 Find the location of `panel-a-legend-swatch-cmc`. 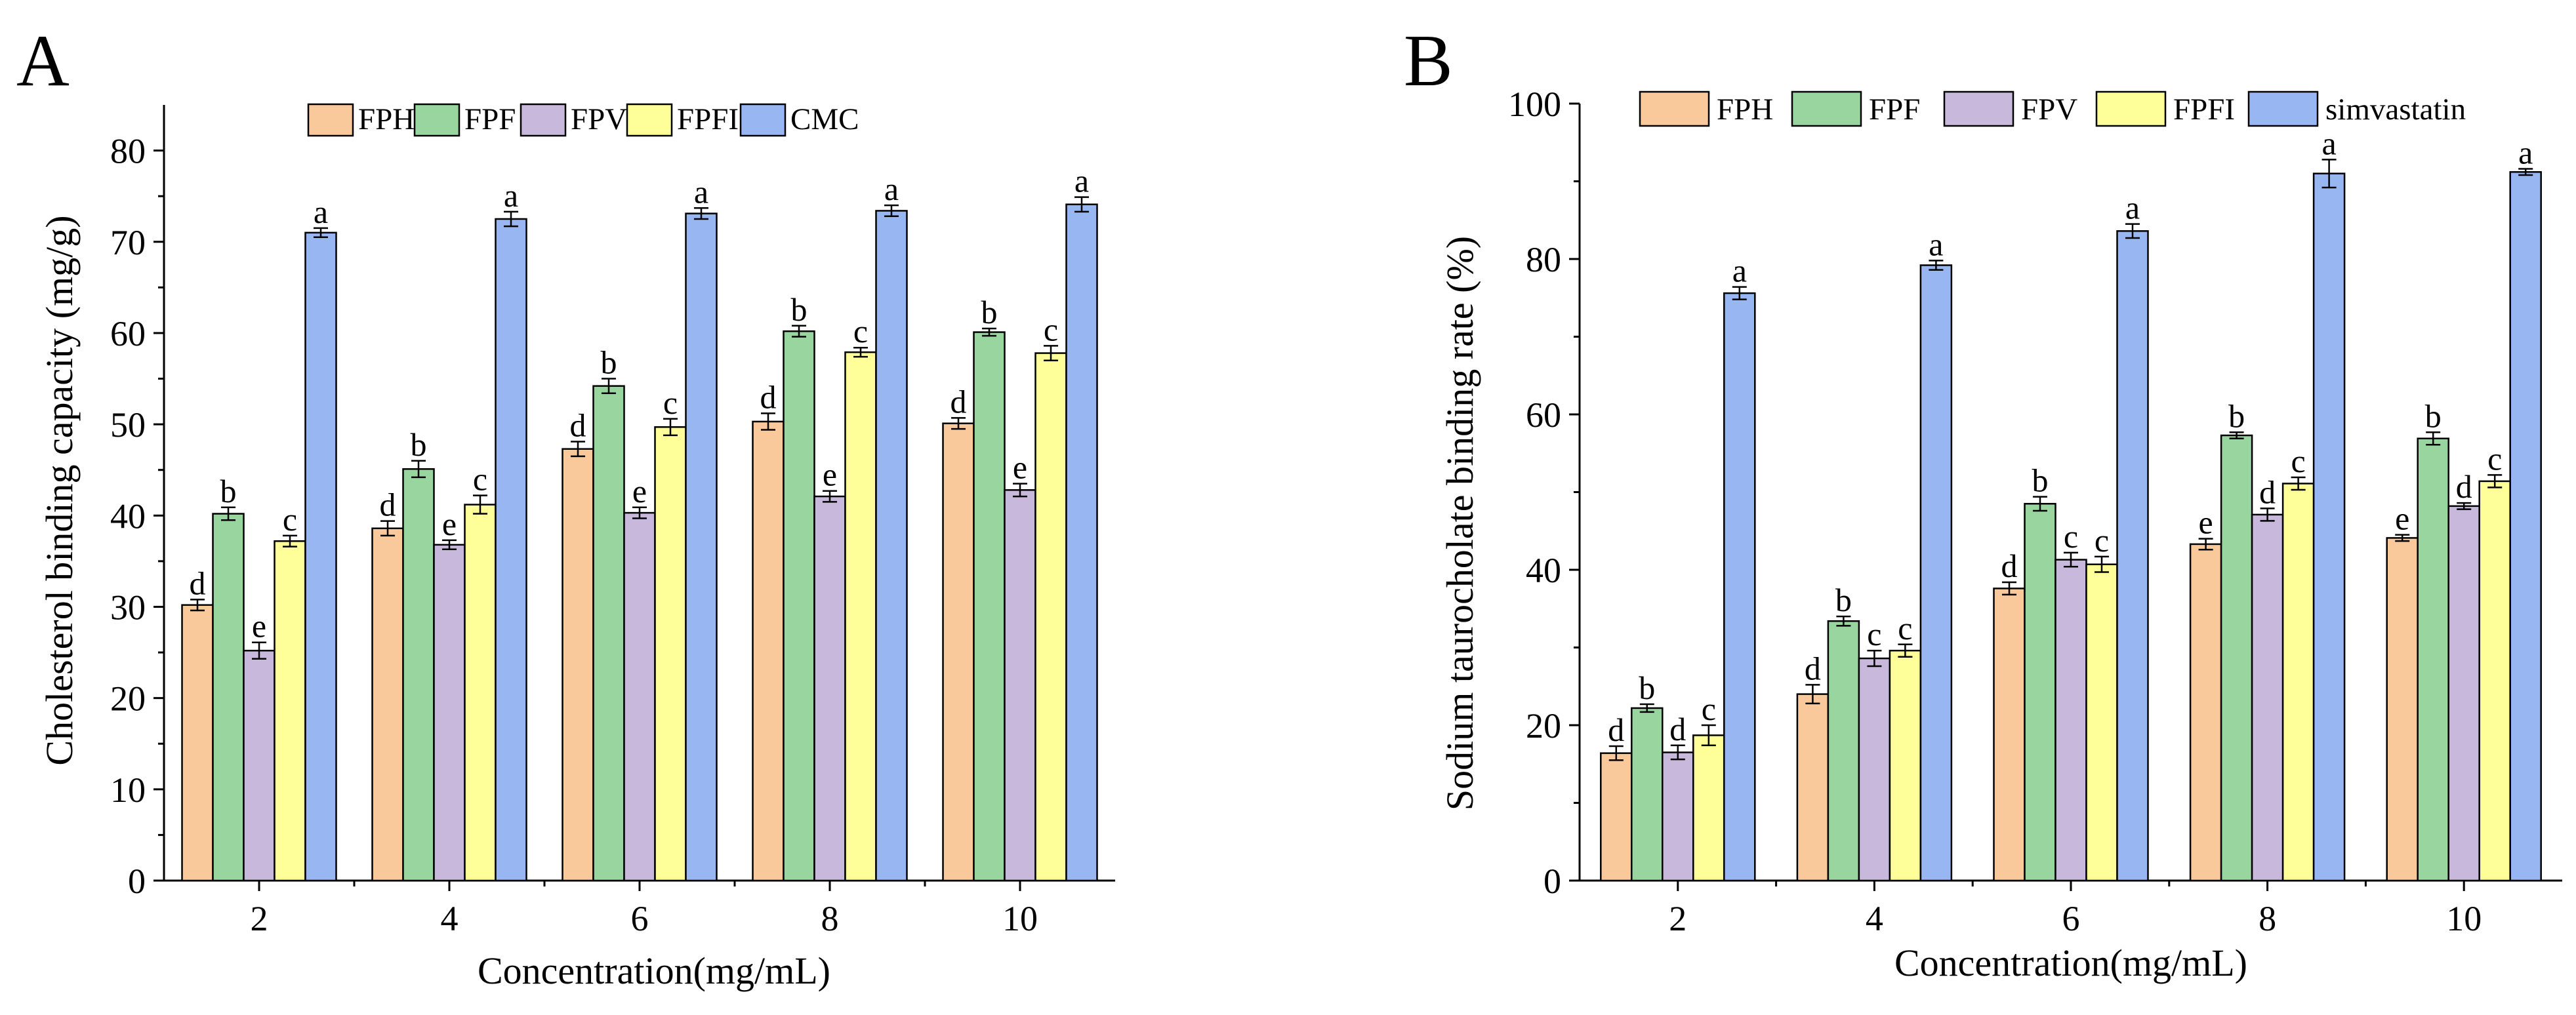

panel-a-legend-swatch-cmc is located at coordinates (763, 120).